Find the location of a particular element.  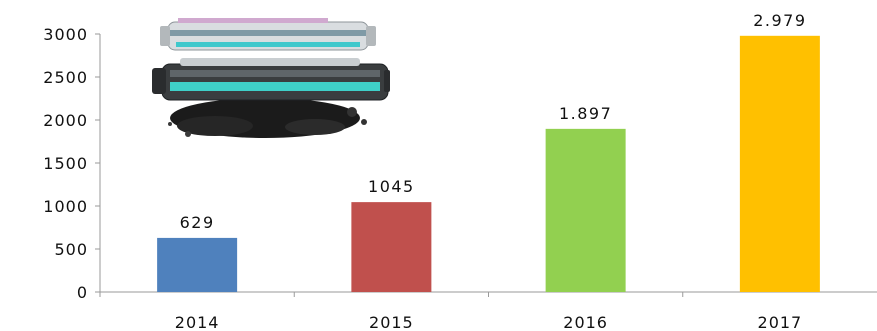

data-label-2014: 629 is located at coordinates (197, 222).